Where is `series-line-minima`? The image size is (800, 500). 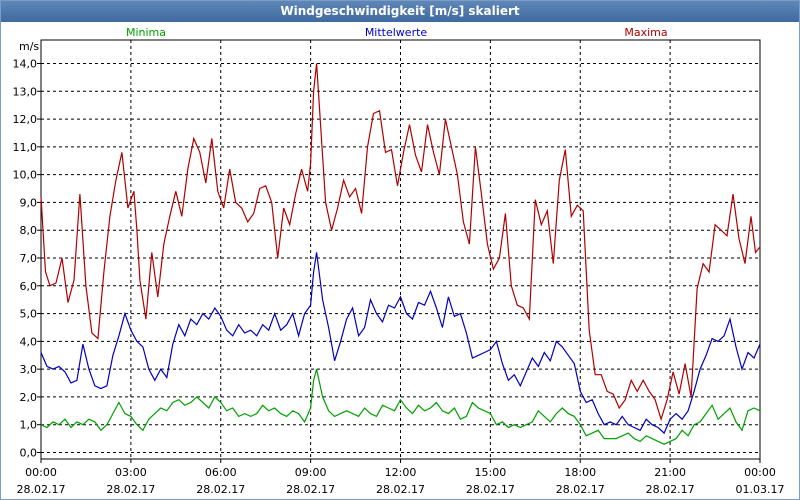
series-line-minima is located at coordinates (400, 406).